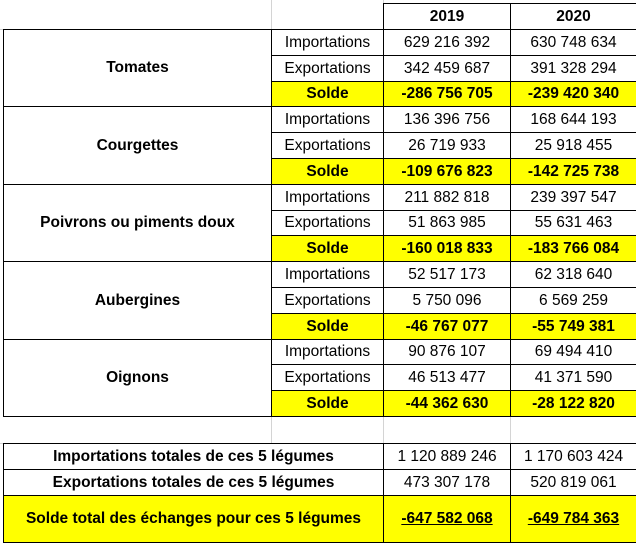 The image size is (636, 544). I want to click on value-cell-text: 90 876 107, so click(447, 351).